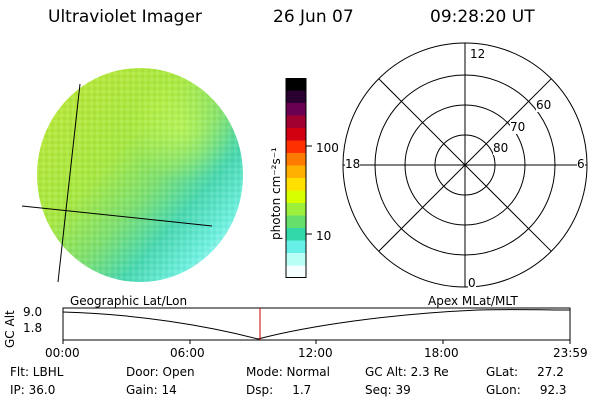  Describe the element at coordinates (525, 372) in the screenshot. I see `info-glat: GLat: 27.2` at that location.